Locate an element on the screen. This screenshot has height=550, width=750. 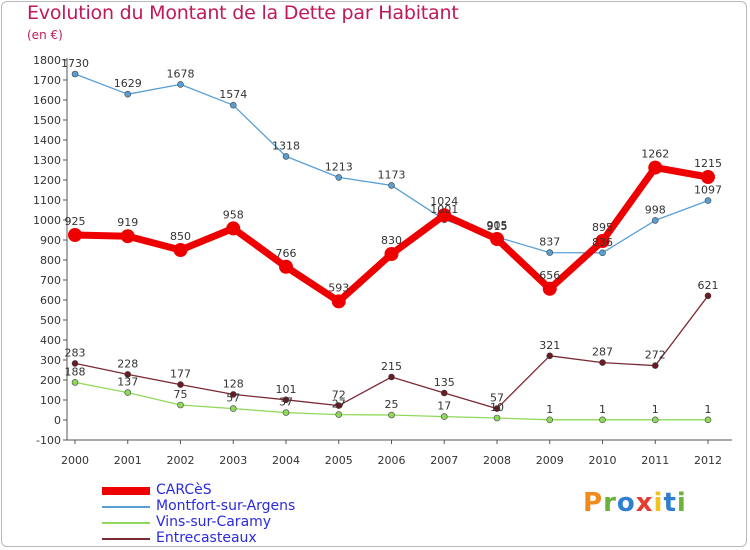
legend-swatch-vins is located at coordinates (126, 523).